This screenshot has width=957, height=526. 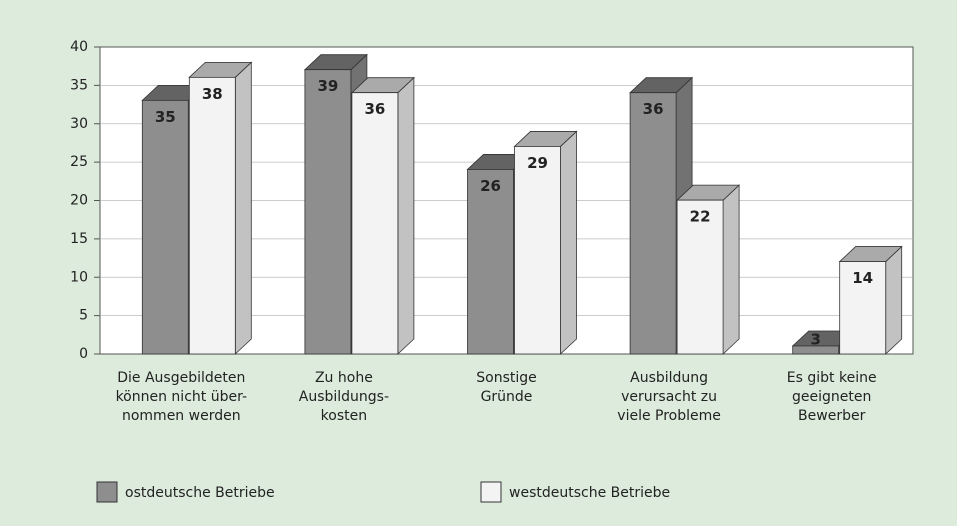 I want to click on y-tick-label: 40, so click(x=79, y=47).